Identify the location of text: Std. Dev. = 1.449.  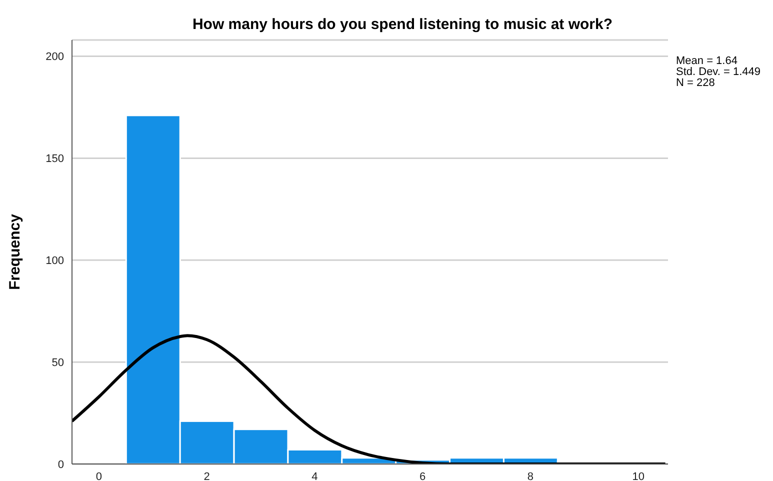
(718, 72).